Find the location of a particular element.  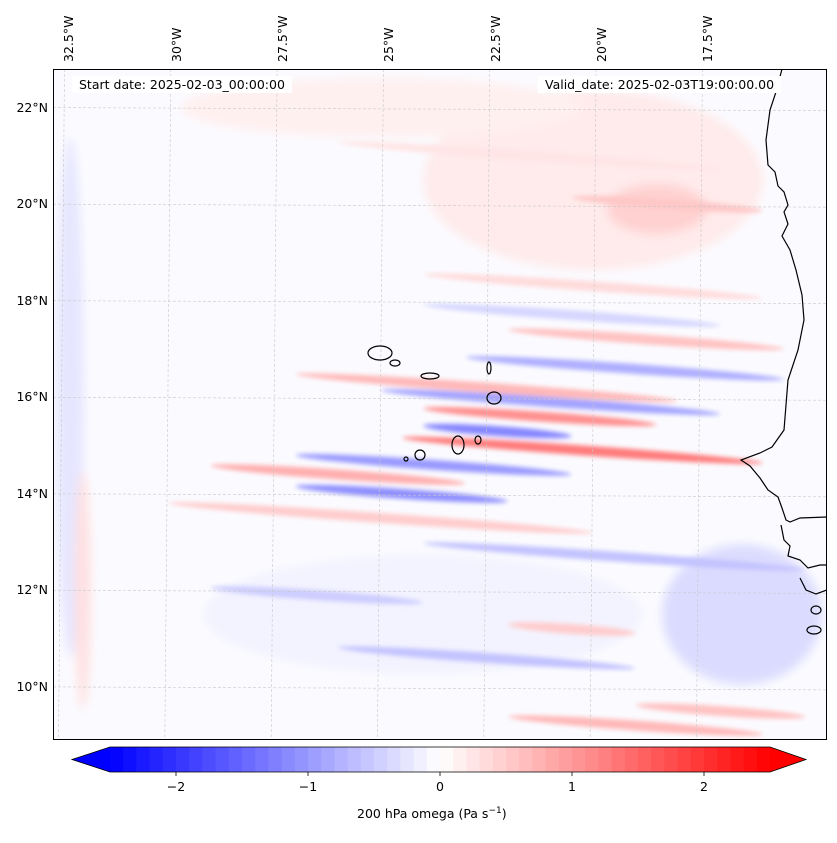

latitude-label: 12°N is located at coordinates (32, 590).